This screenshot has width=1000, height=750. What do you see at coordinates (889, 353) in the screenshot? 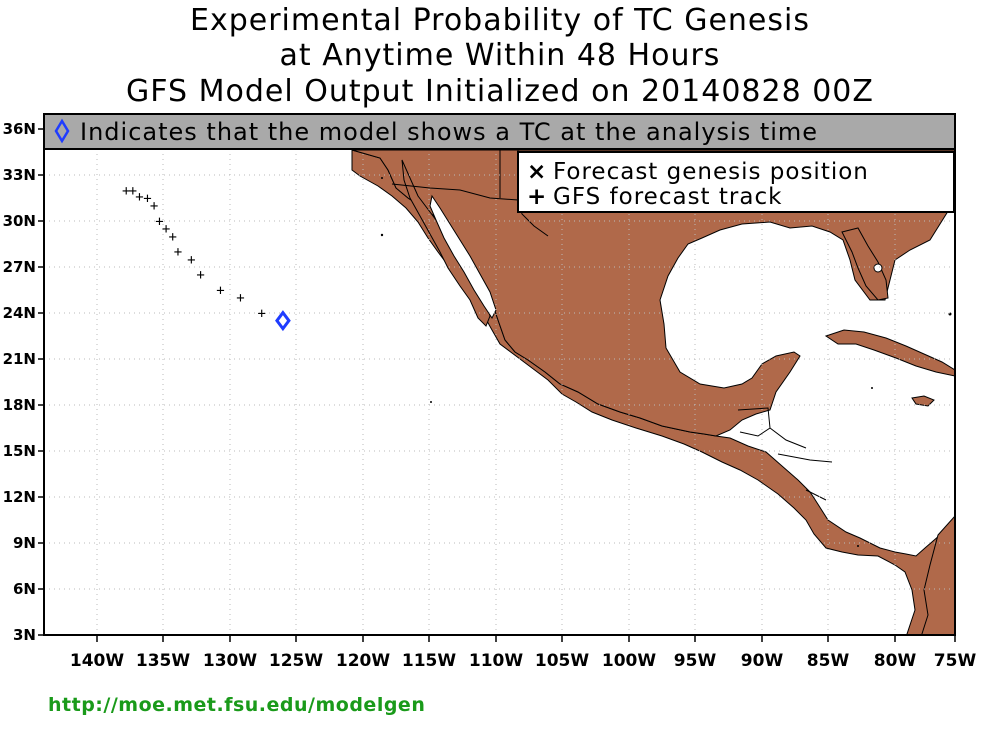
I see `land-cuba` at bounding box center [889, 353].